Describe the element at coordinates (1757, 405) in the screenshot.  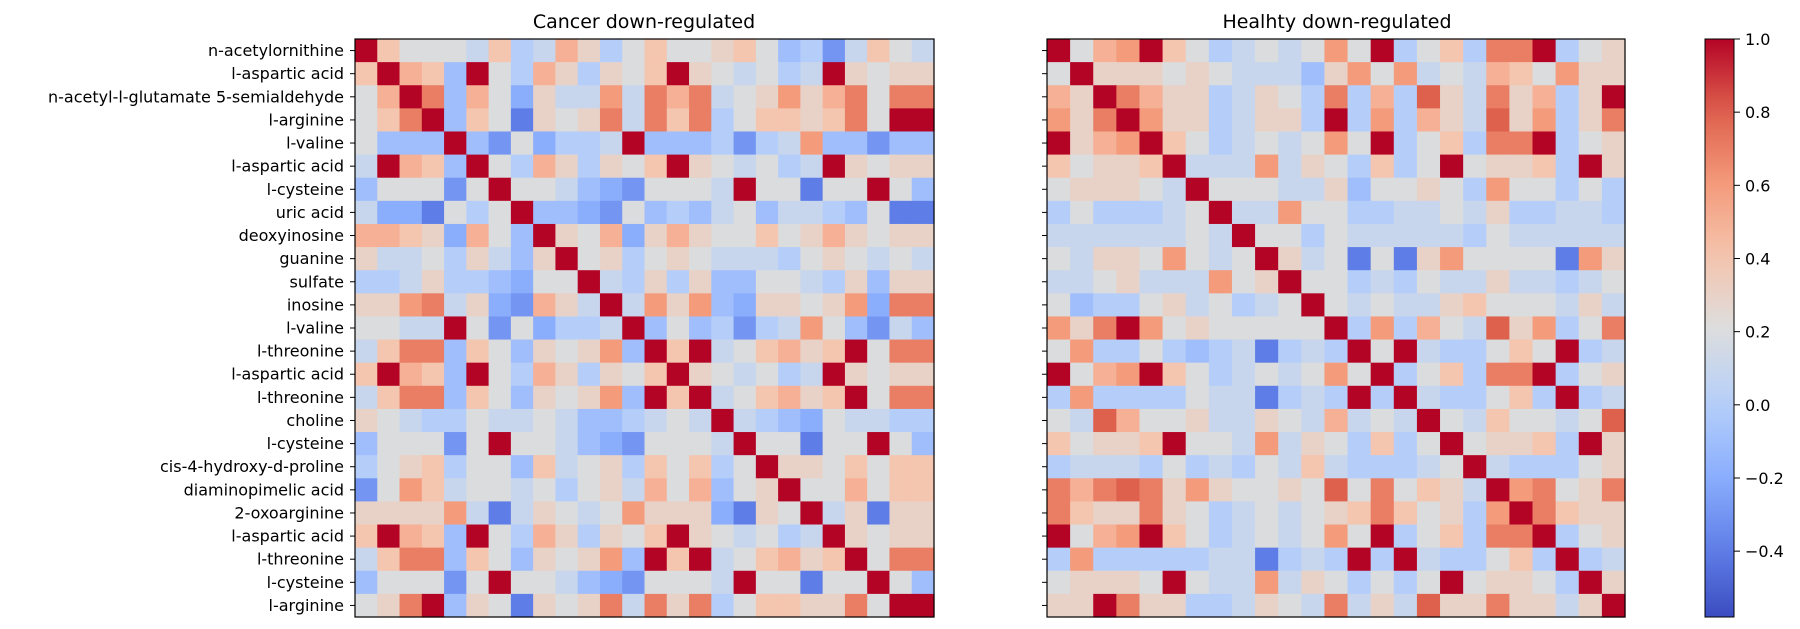
I see `colorbar-tick-label: 0.0` at that location.